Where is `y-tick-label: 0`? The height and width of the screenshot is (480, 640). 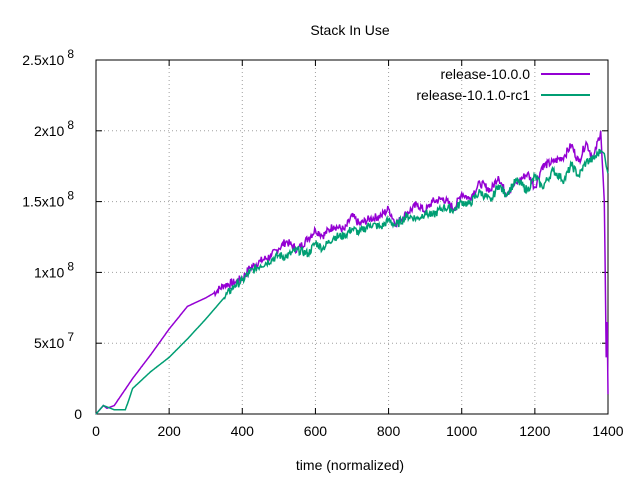 y-tick-label: 0 is located at coordinates (78, 414).